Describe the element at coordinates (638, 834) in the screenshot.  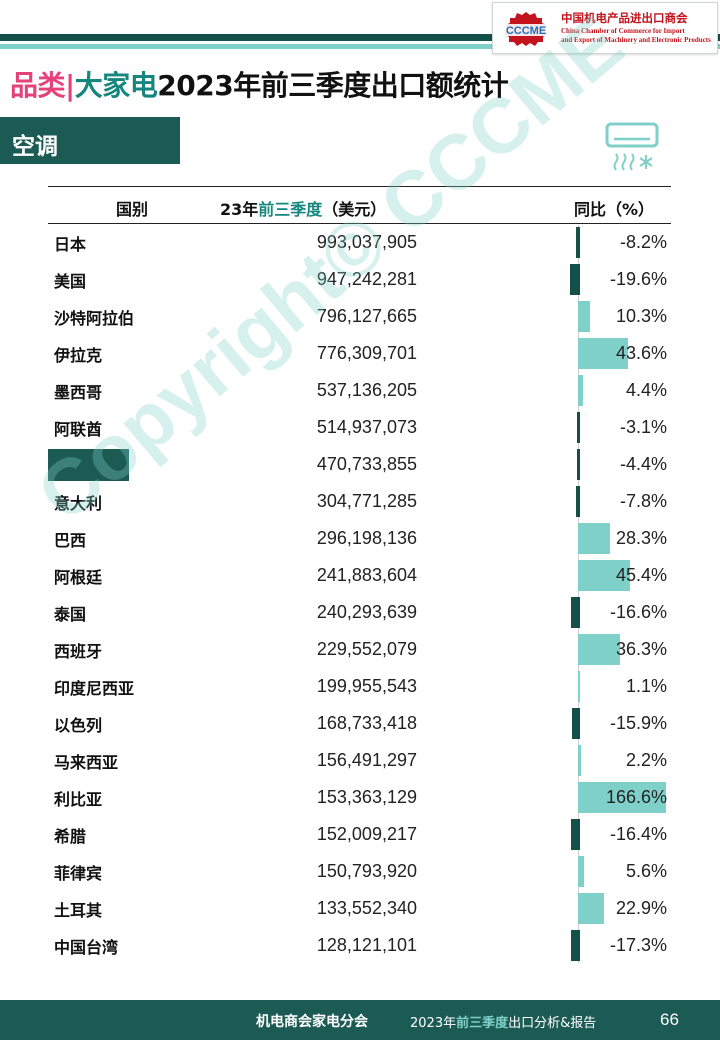
I see `yoy-label: -16.4%` at that location.